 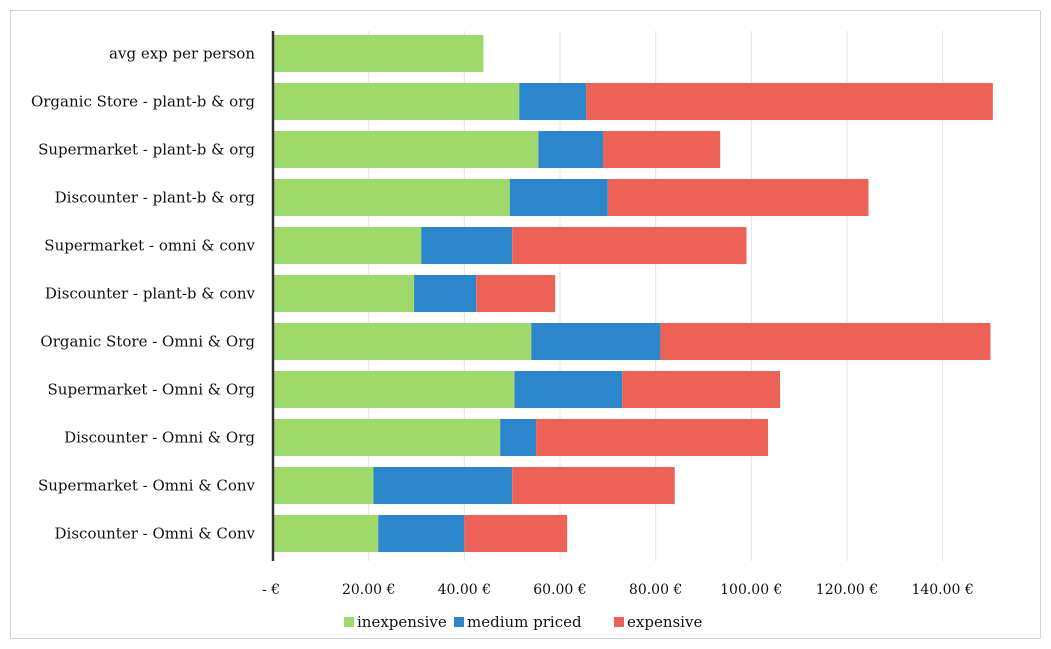 I want to click on x-tick-label: 120.00 €, so click(x=847, y=590).